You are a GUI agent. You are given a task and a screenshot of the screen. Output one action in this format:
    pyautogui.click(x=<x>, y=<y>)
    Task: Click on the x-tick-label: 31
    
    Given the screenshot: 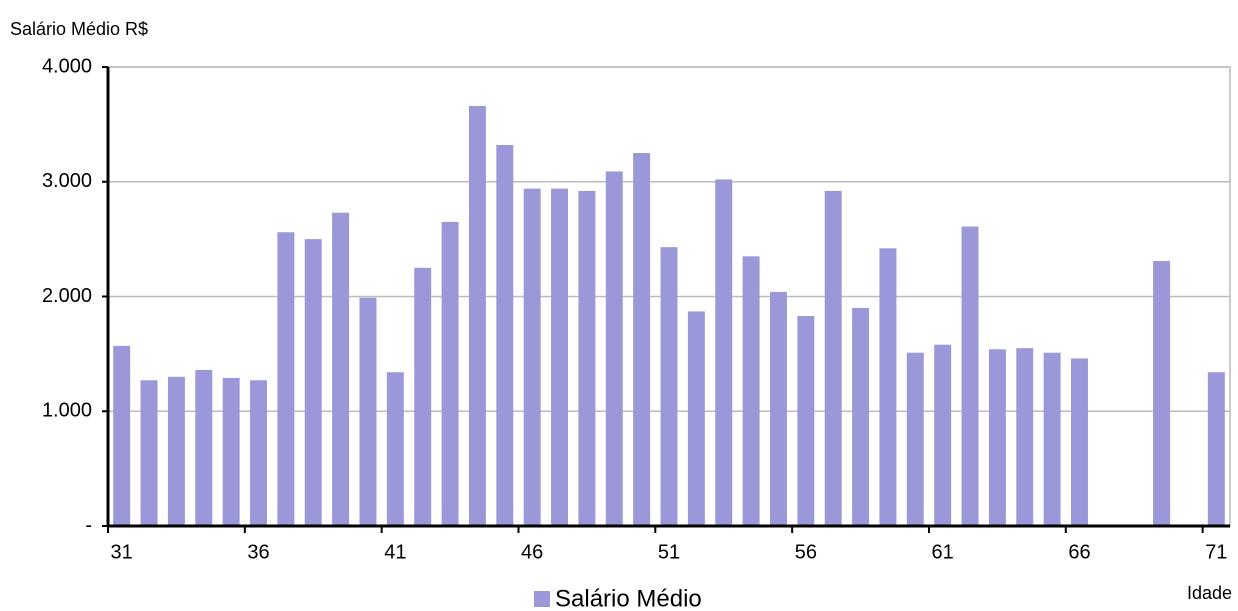 What is the action you would take?
    pyautogui.click(x=122, y=552)
    